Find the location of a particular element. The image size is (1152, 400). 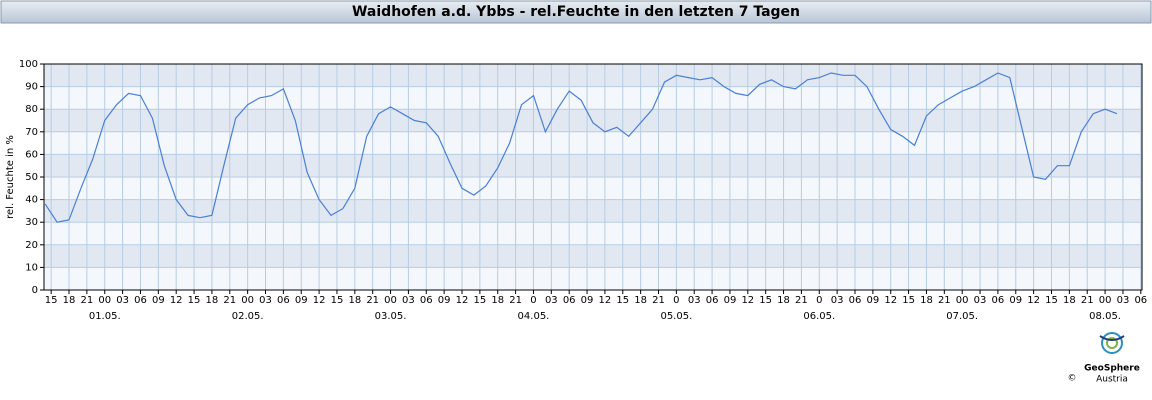

brand: GeoSphere is located at coordinates (1112, 369).